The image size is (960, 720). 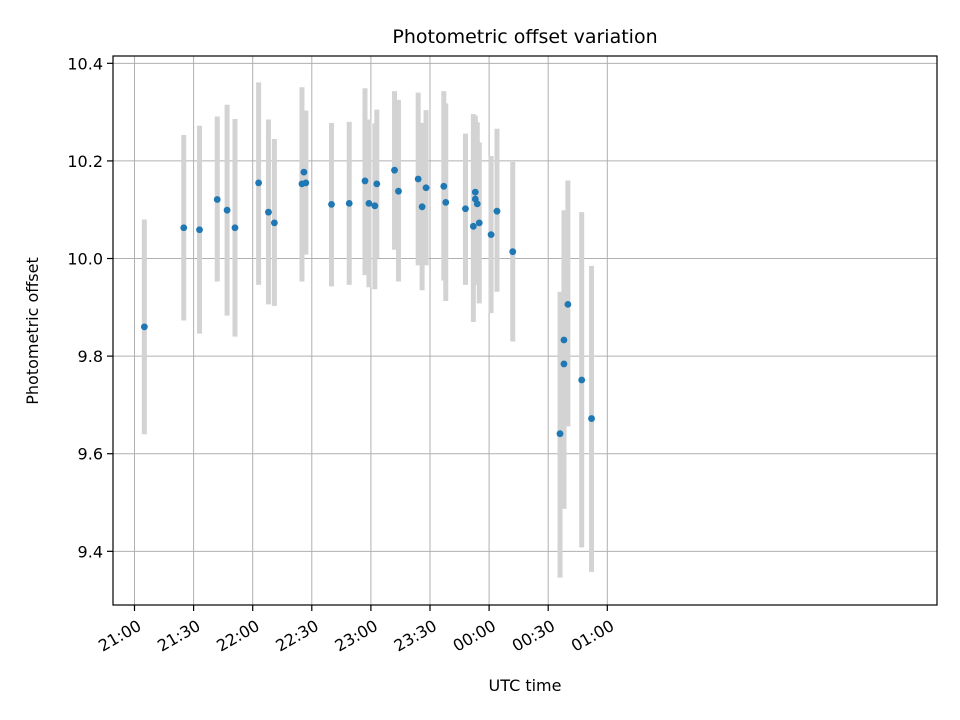 What do you see at coordinates (90, 356) in the screenshot?
I see `y-tick-label: 9.8` at bounding box center [90, 356].